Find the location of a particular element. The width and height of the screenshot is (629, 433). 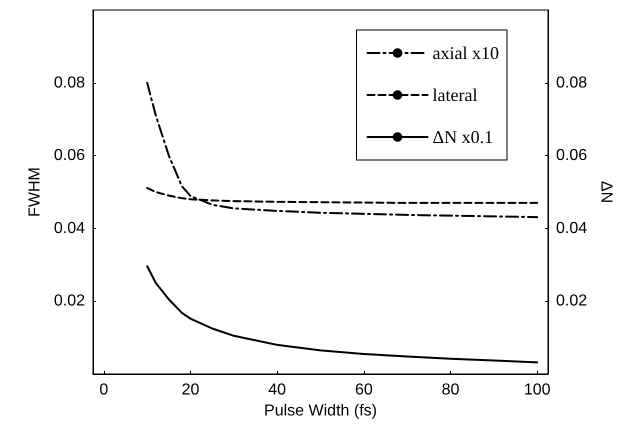

y-tick-label: 0.08 is located at coordinates (70, 83).